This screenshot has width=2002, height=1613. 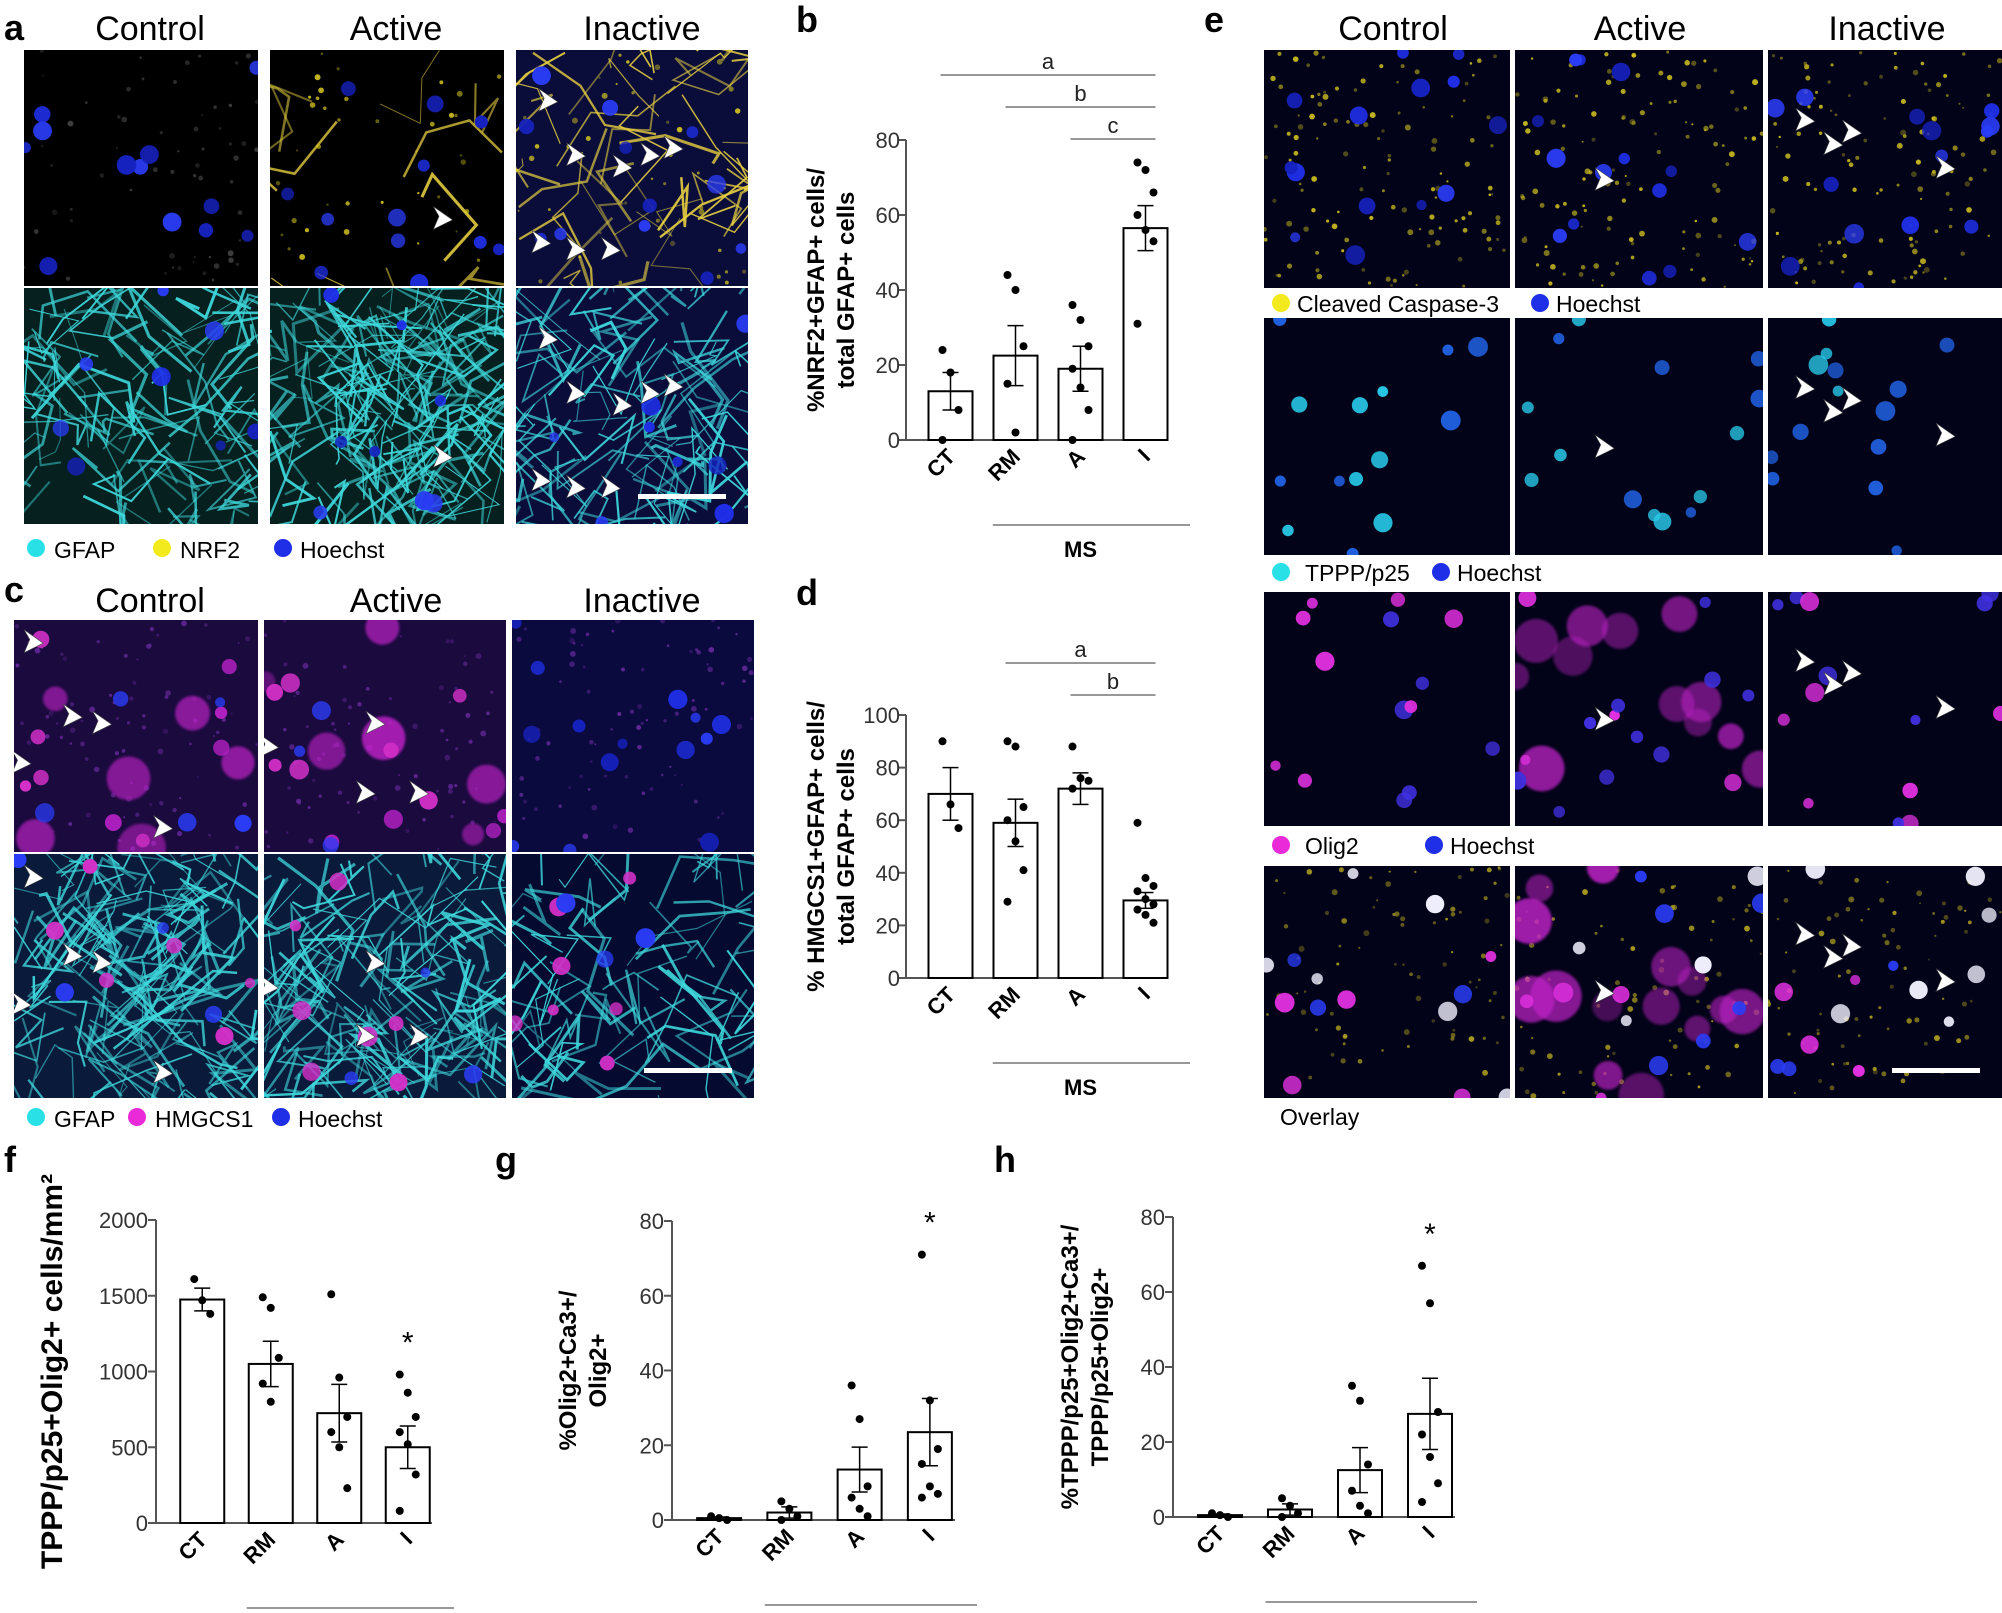 I want to click on y-tick-label-g: 80, so click(x=652, y=1221).